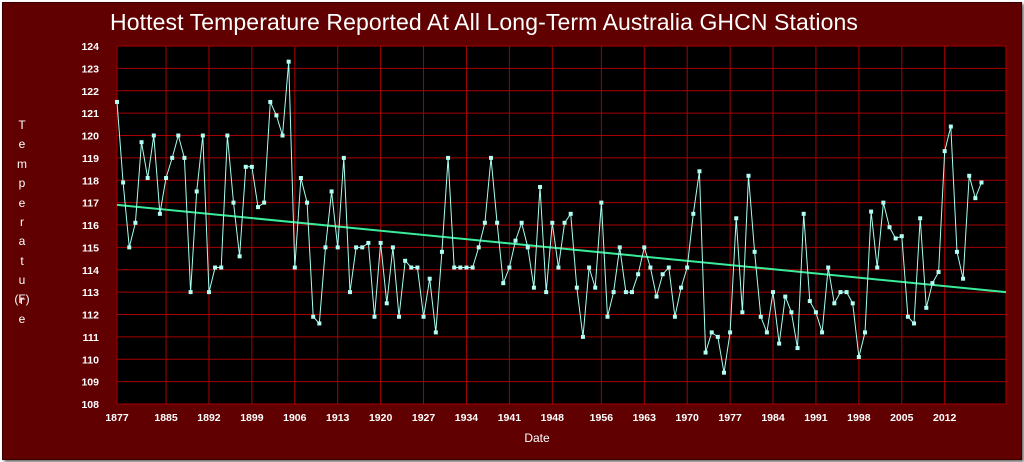 The image size is (1024, 462). I want to click on x-tick-label: 1984, so click(773, 418).